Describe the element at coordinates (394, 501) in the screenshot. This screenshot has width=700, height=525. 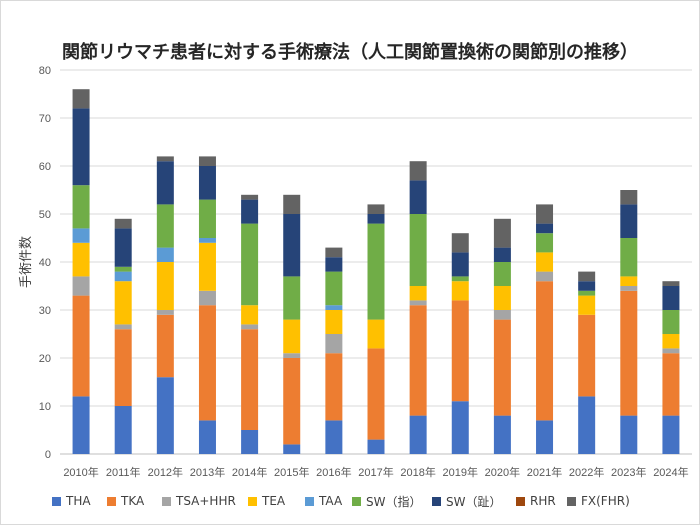
I see `legend-label: SW（指）` at that location.